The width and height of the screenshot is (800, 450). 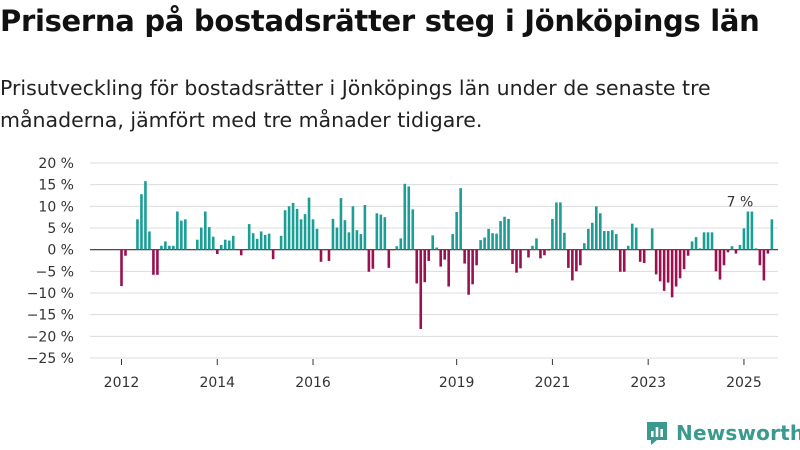 What do you see at coordinates (55, 272) in the screenshot?
I see `y-tick-label: −5 %` at bounding box center [55, 272].